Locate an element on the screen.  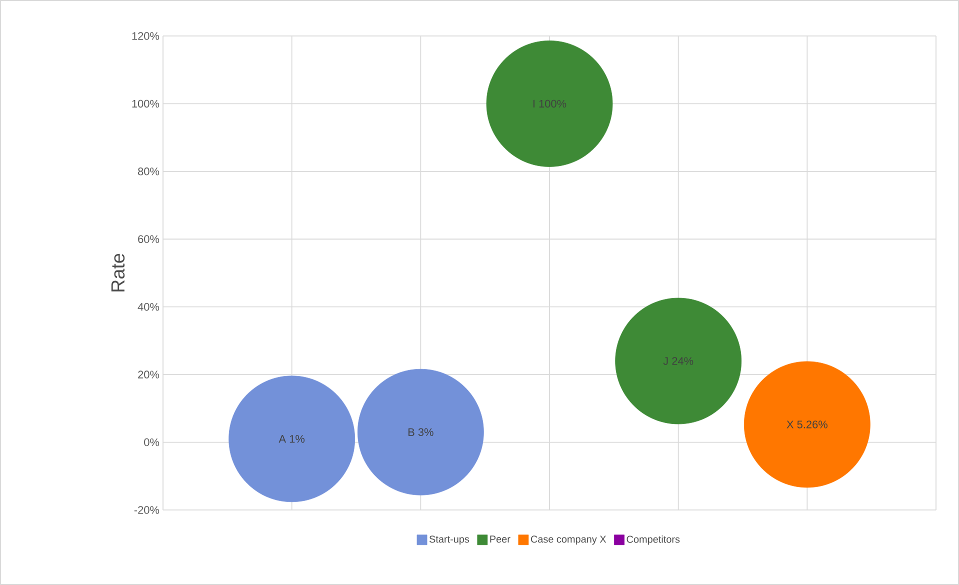
legend-label: Competitors is located at coordinates (653, 540).